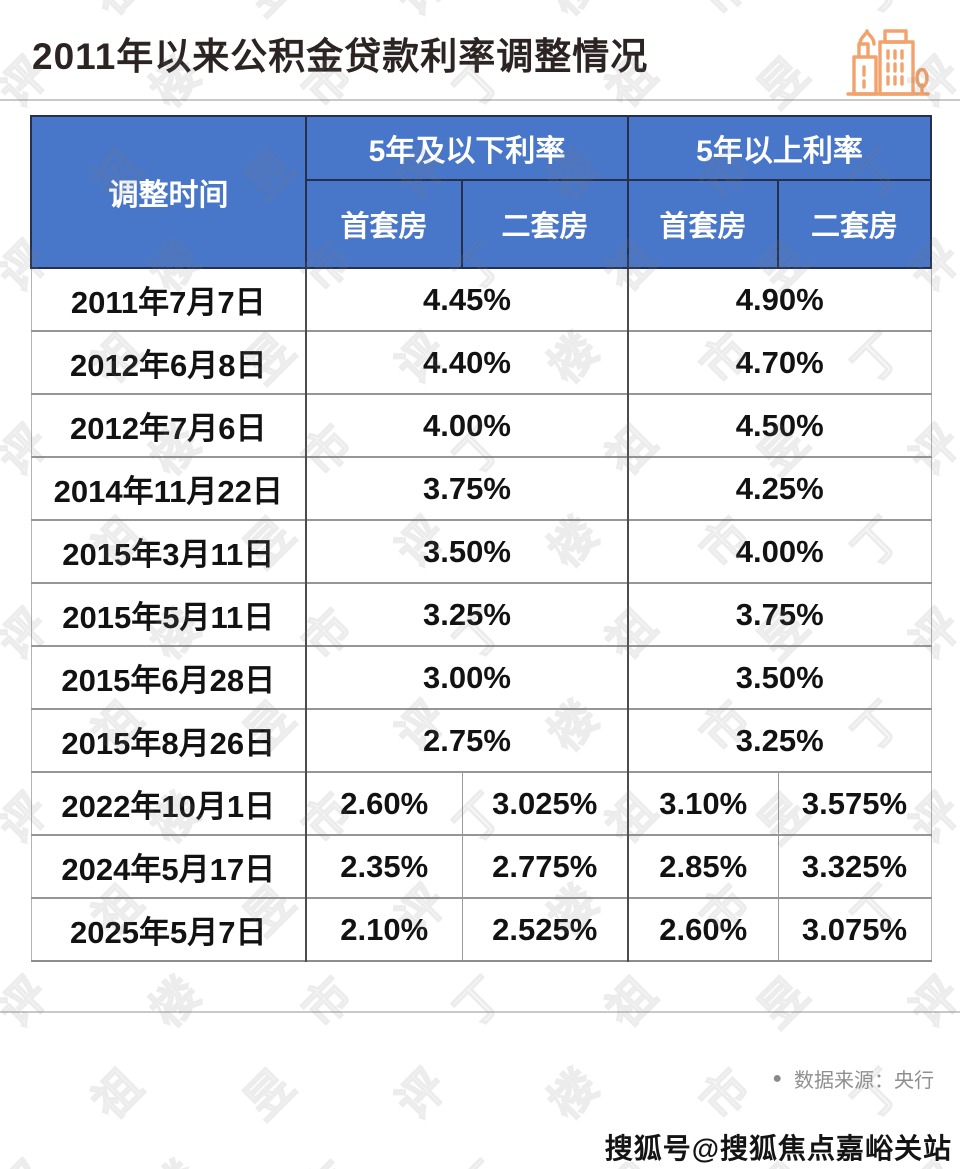  What do you see at coordinates (779, 551) in the screenshot?
I see `cell-above5-rate: 4.00%` at bounding box center [779, 551].